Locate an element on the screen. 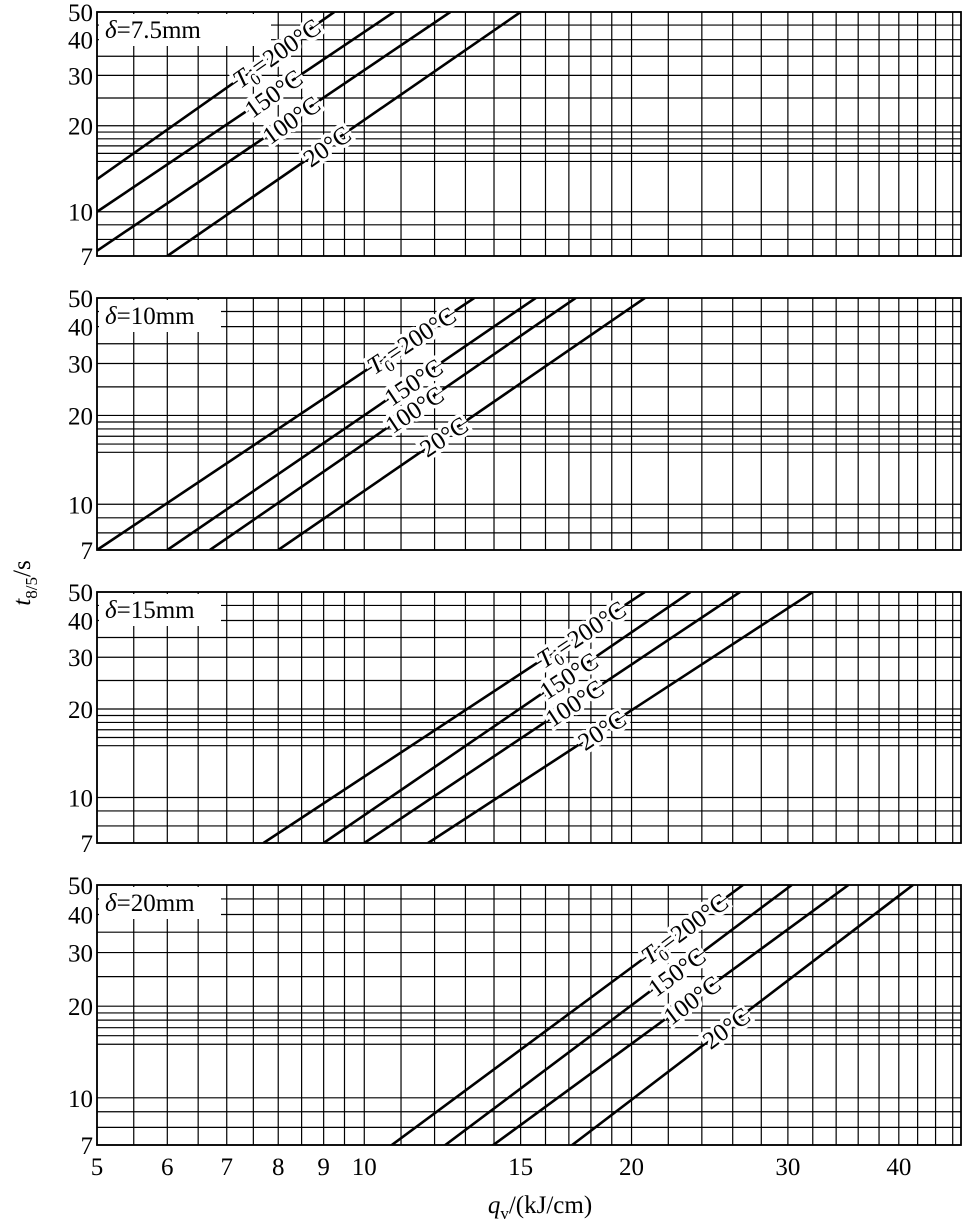 This screenshot has width=963, height=1223. x-tick-label: 6 is located at coordinates (167, 1167).